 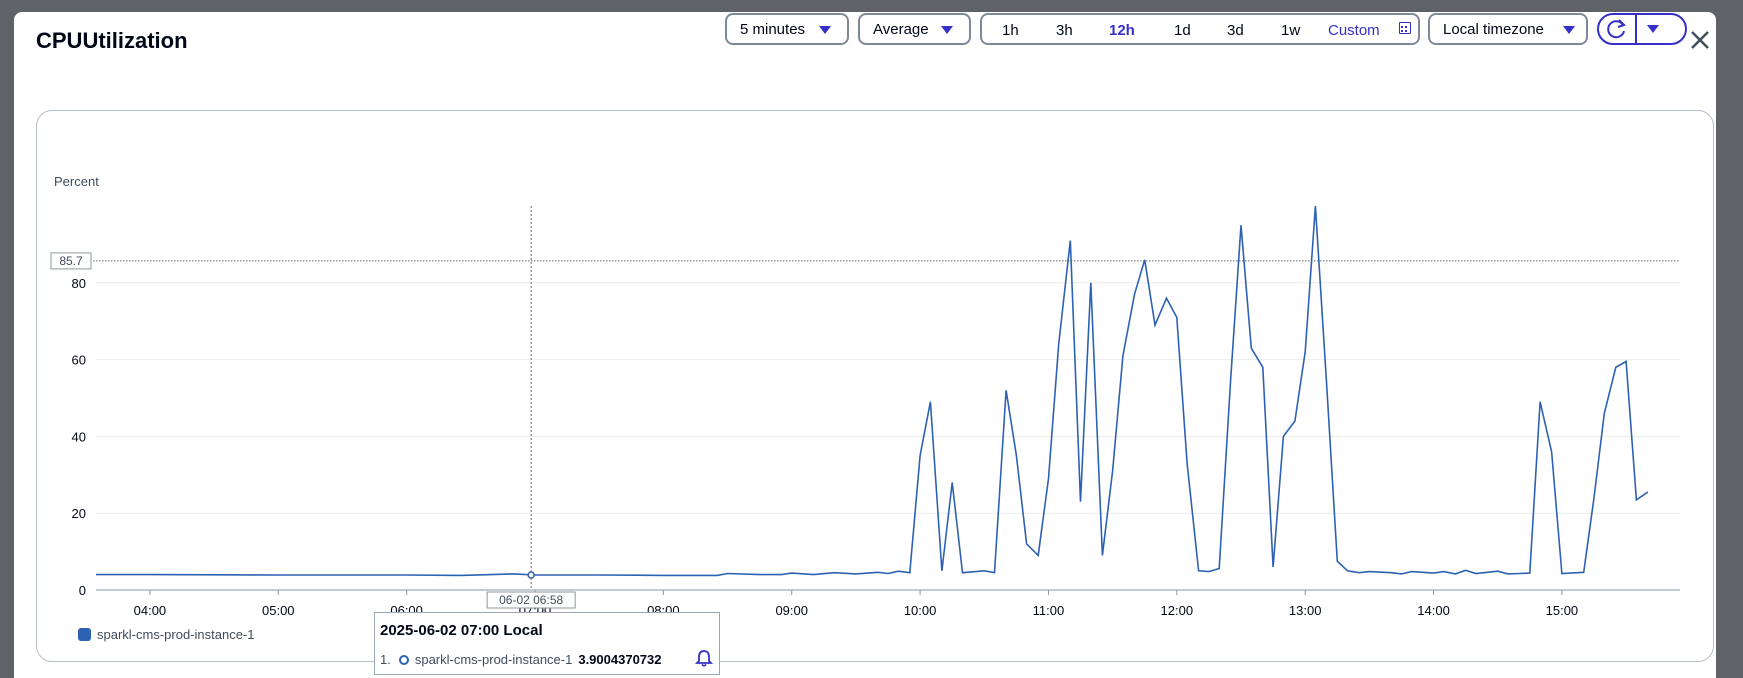 I want to click on x-tick-label: 11:00, so click(x=1049, y=610).